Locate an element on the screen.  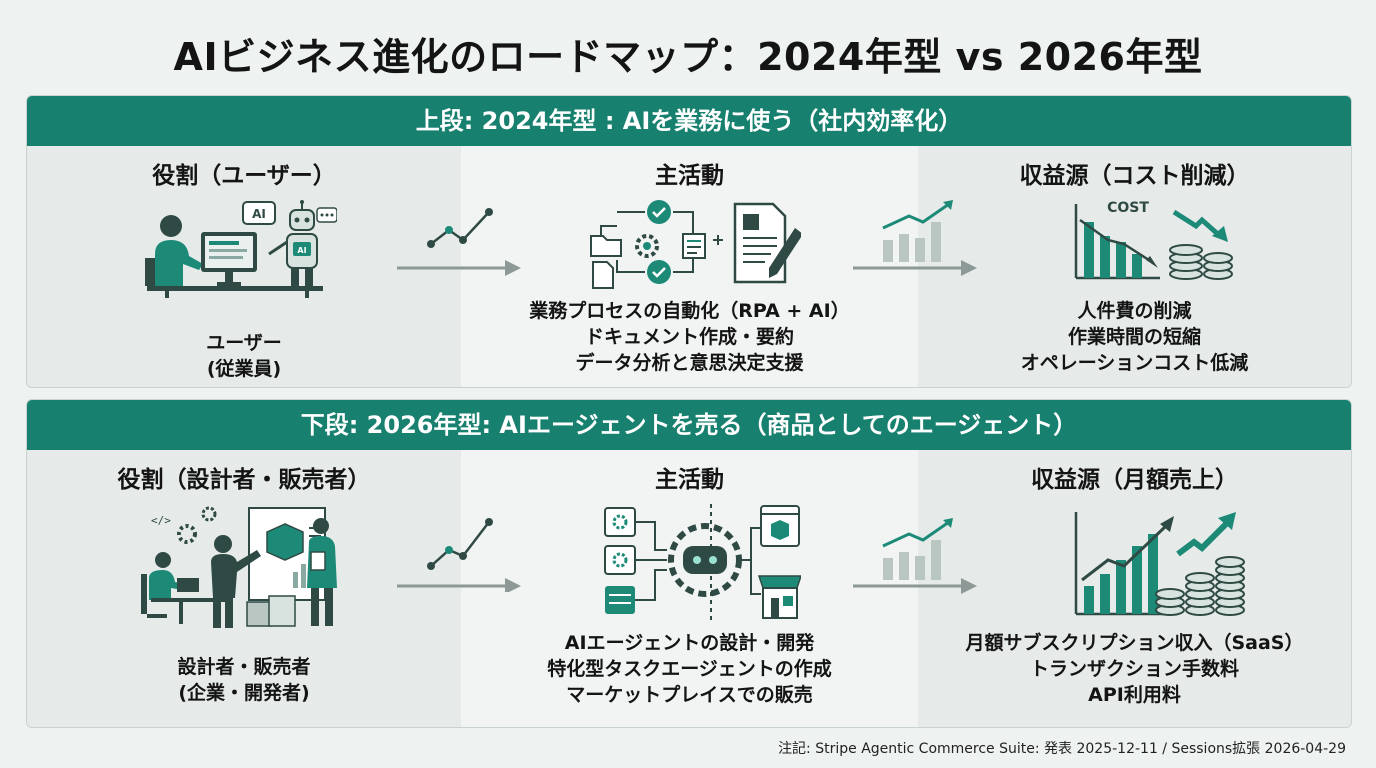
role-text-2026: 設計者・販売者 (企業・開発者) is located at coordinates (244, 680).